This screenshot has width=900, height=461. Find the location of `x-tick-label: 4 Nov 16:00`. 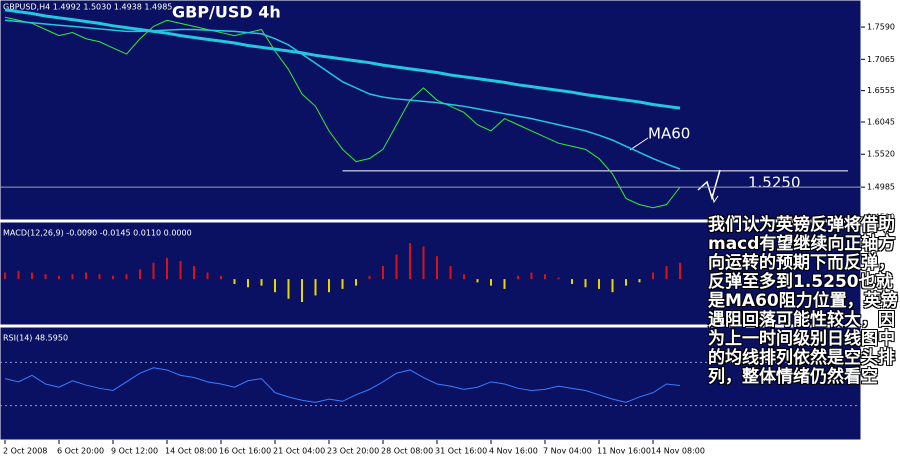

x-tick-label: 4 Nov 16:00 is located at coordinates (513, 451).